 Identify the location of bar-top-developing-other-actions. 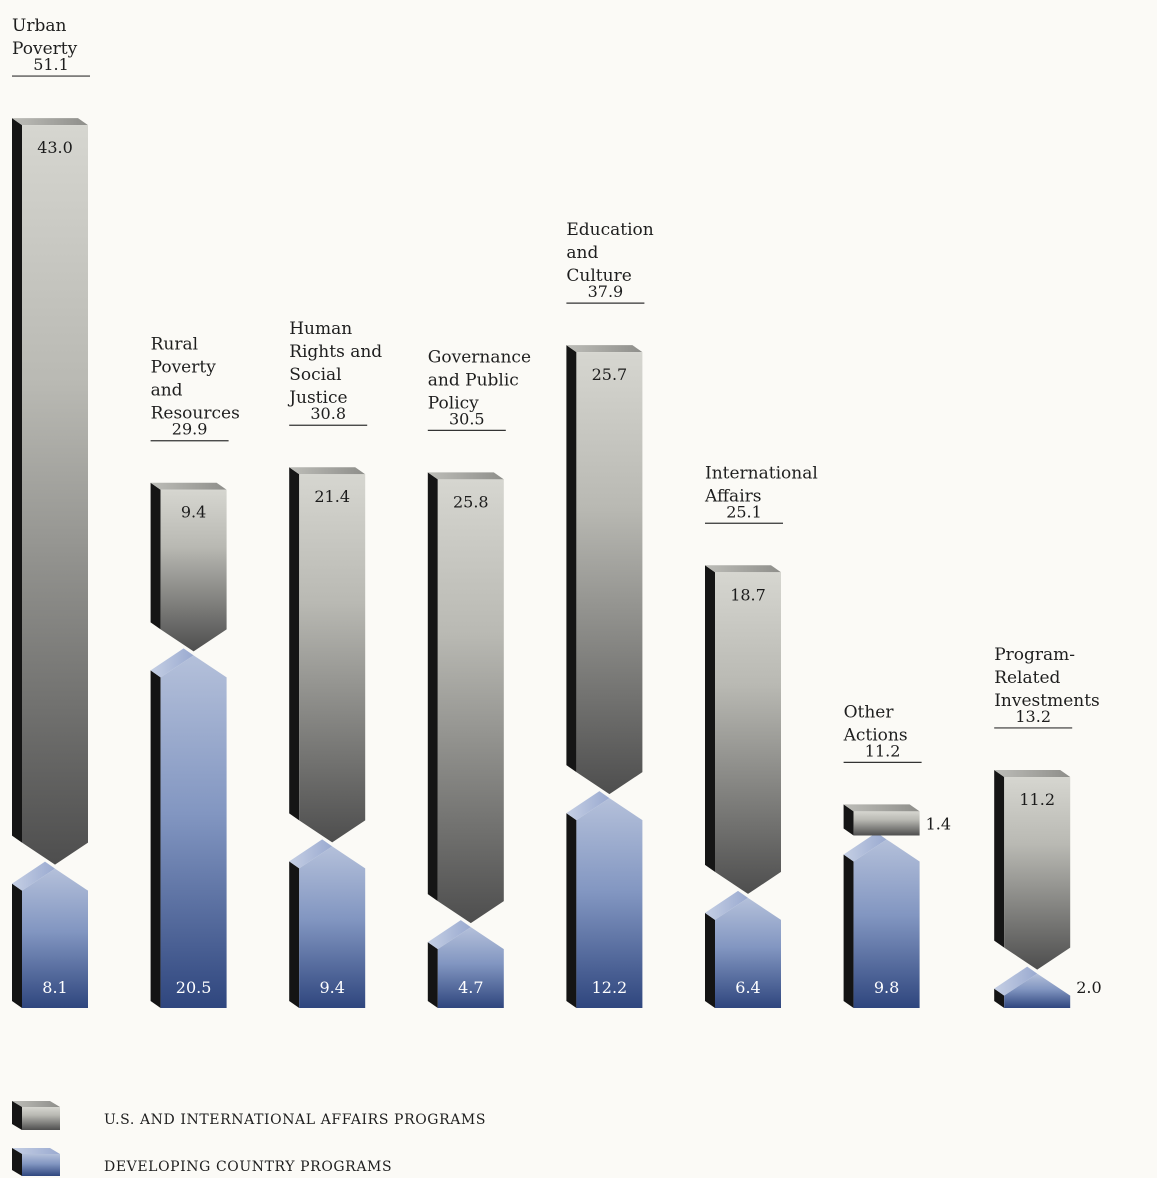
(865, 847).